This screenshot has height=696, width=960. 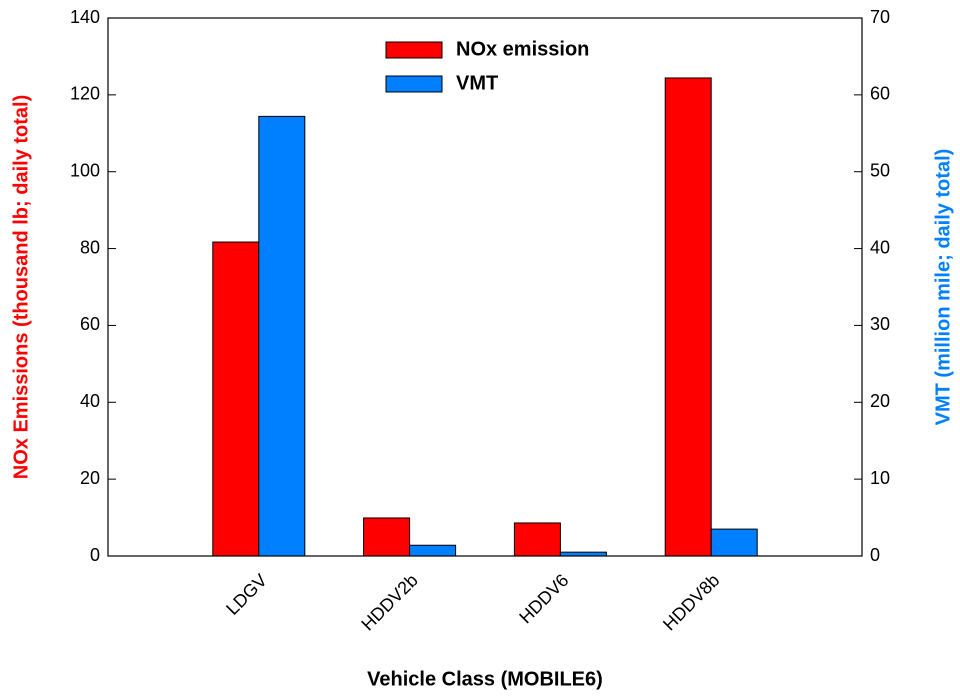 I want to click on y2-tick-label: 30, so click(x=880, y=324).